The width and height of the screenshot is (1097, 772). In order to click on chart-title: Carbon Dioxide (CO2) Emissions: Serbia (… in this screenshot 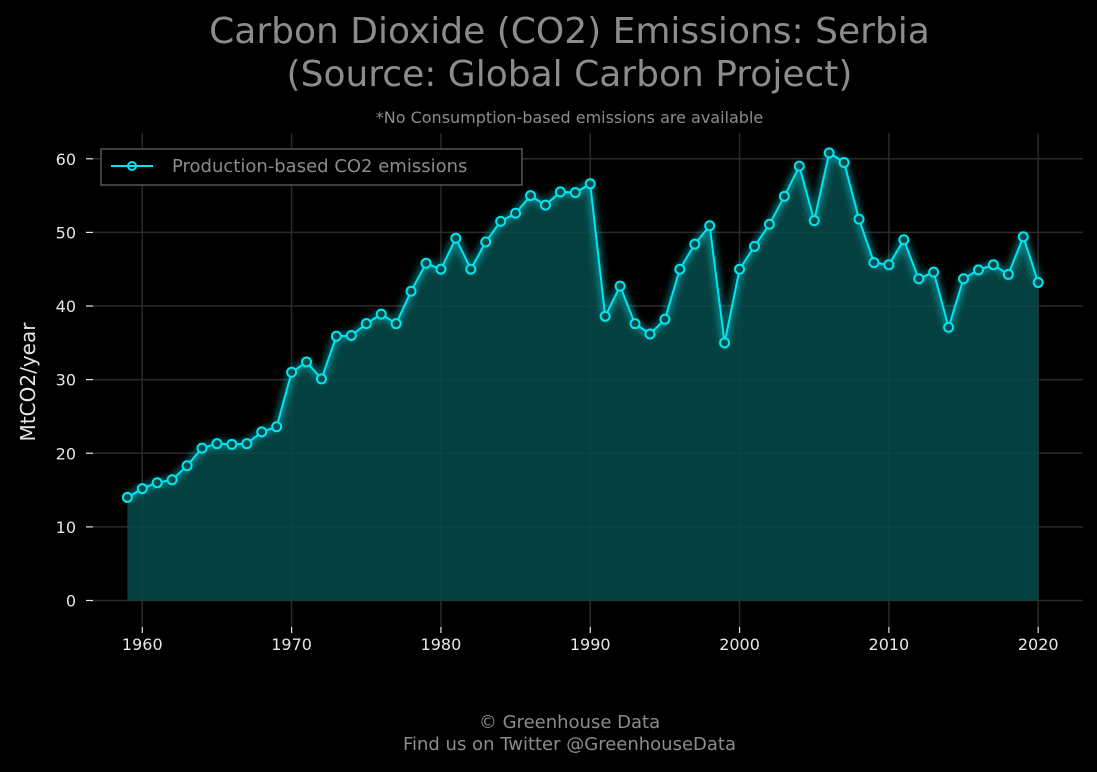, I will do `click(548, 53)`.